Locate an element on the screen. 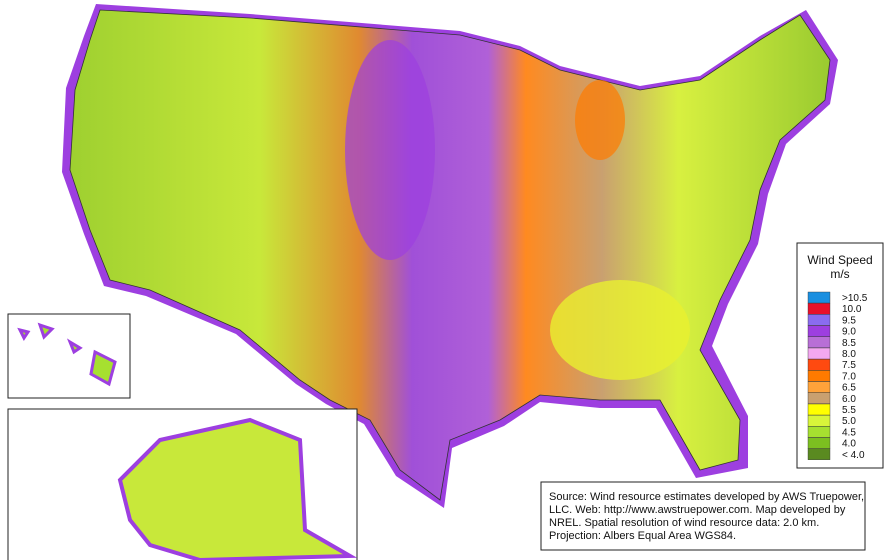 Image resolution: width=885 pixels, height=560 pixels. legend-unit: m/s is located at coordinates (839, 274).